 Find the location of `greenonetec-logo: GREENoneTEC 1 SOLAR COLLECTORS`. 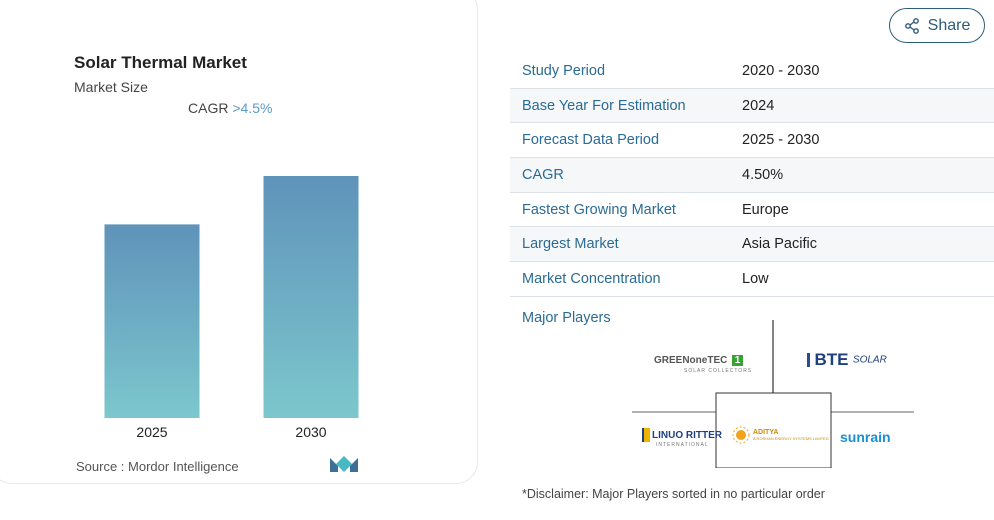

greenonetec-logo: GREENoneTEC 1 SOLAR COLLECTORS is located at coordinates (703, 362).